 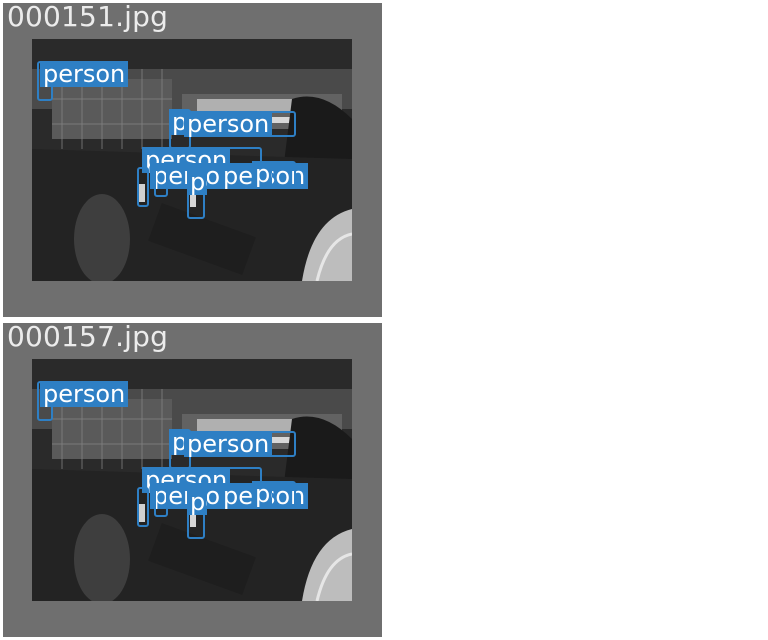 What do you see at coordinates (88, 338) in the screenshot?
I see `image-filename: 000157.jpg` at bounding box center [88, 338].